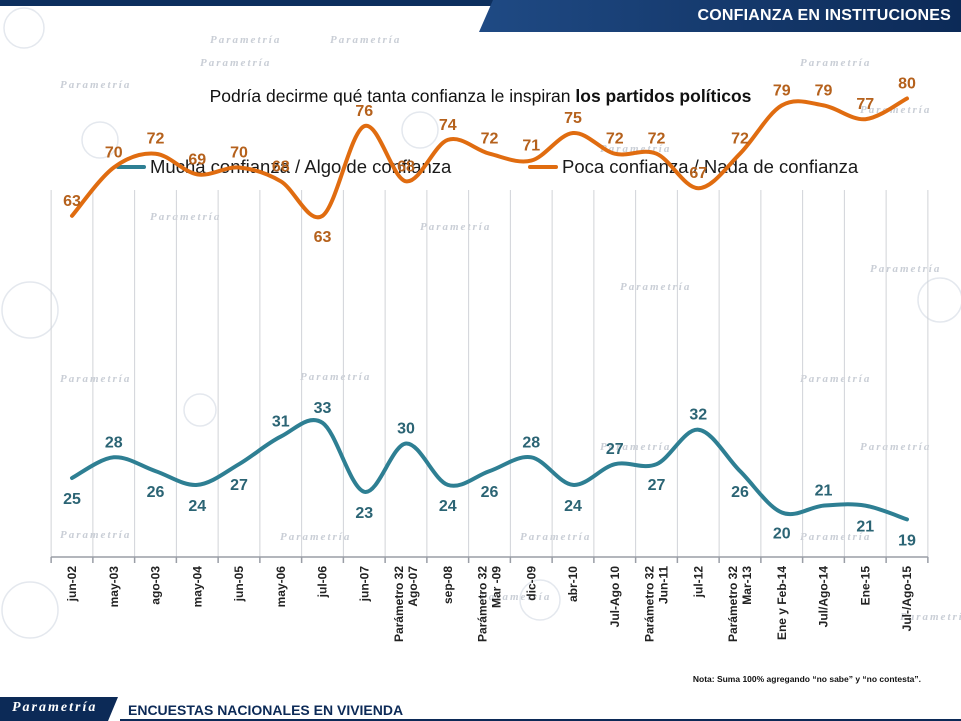  I want to click on x-tick-label: may-04, so click(197, 587).